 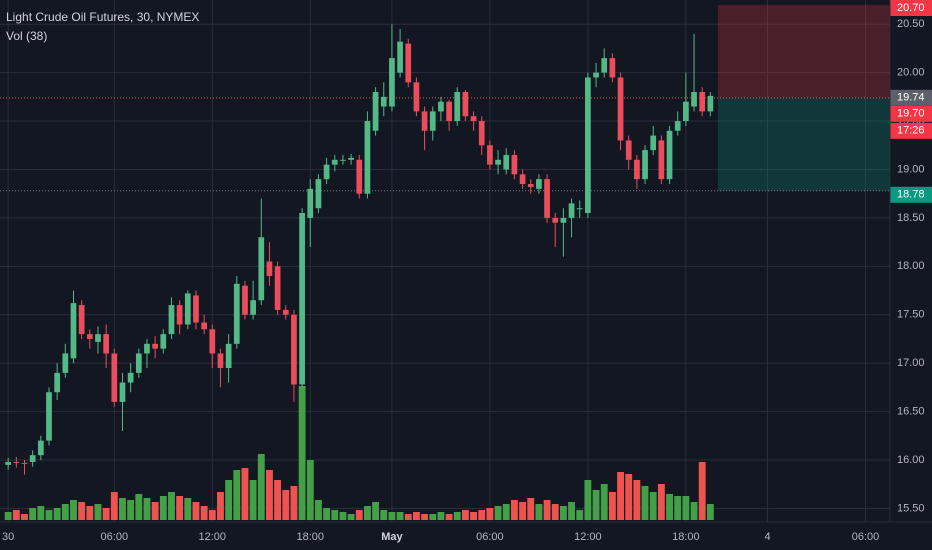 I want to click on y-tick-label: 20.50, so click(x=911, y=24).